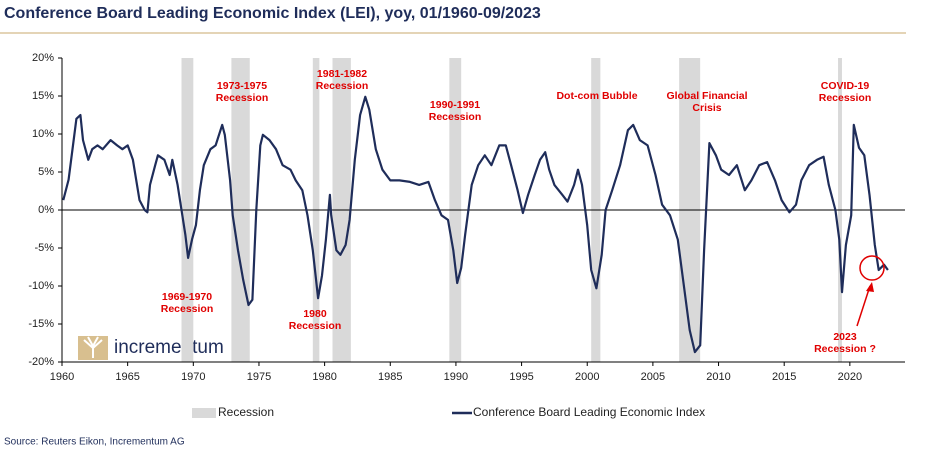 This screenshot has height=454, width=936. What do you see at coordinates (46, 172) in the screenshot?
I see `y-tick-label: 5%` at bounding box center [46, 172].